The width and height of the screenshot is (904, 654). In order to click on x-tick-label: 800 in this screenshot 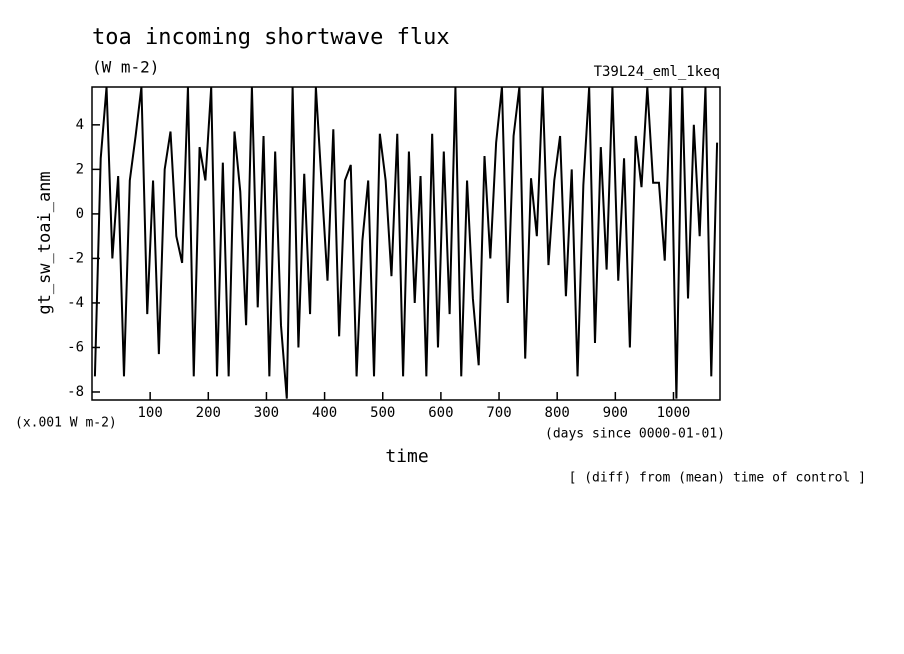, I will do `click(557, 413)`.